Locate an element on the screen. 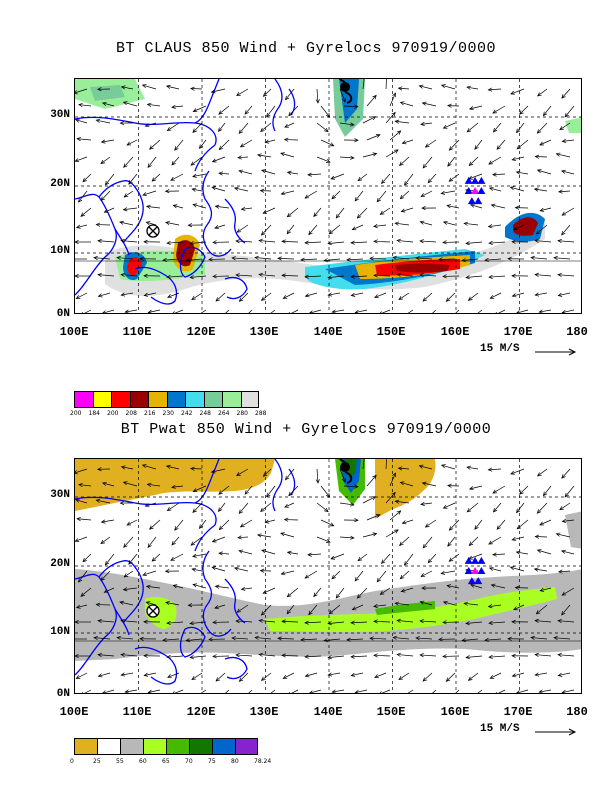 The width and height of the screenshot is (612, 792). panel1-lon-160e: 160E is located at coordinates (455, 332).